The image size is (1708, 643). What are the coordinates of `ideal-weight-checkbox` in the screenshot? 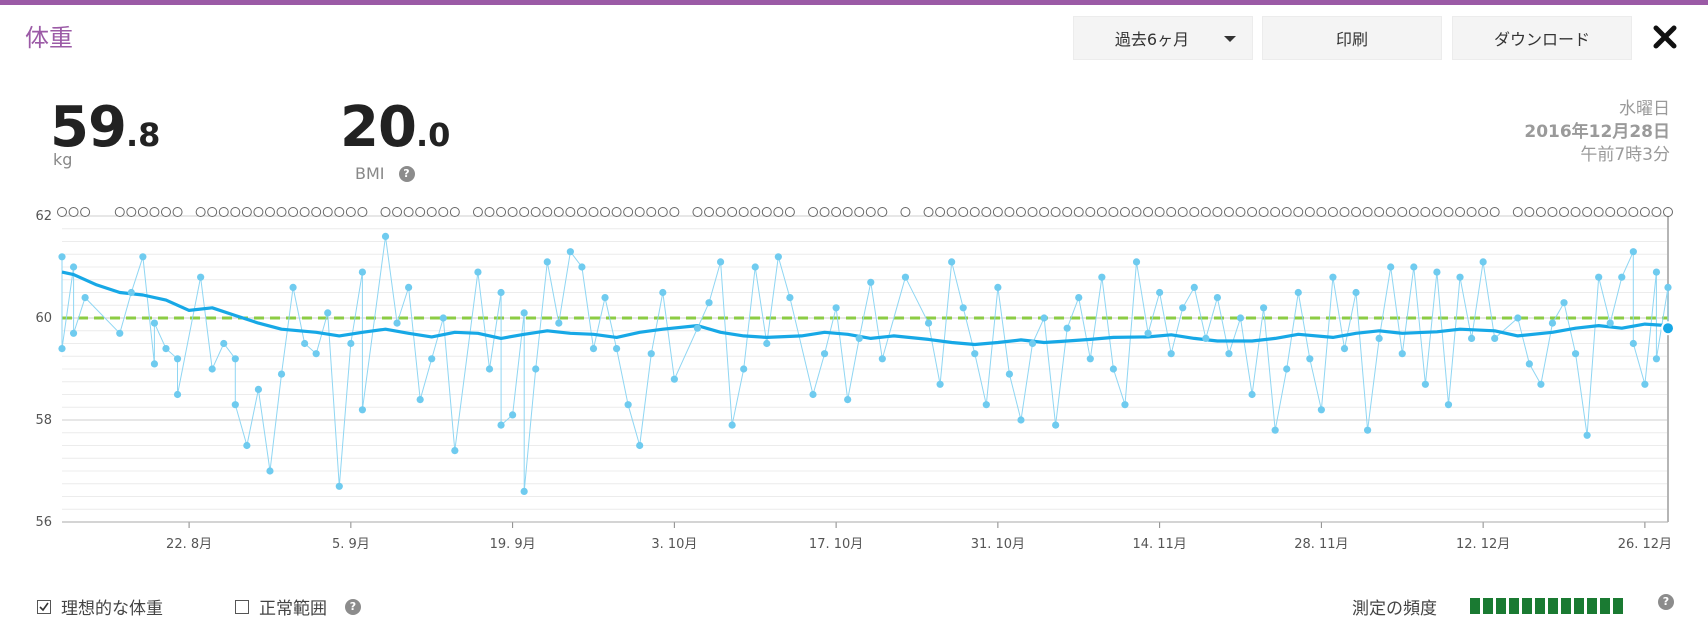 It's located at (44, 606).